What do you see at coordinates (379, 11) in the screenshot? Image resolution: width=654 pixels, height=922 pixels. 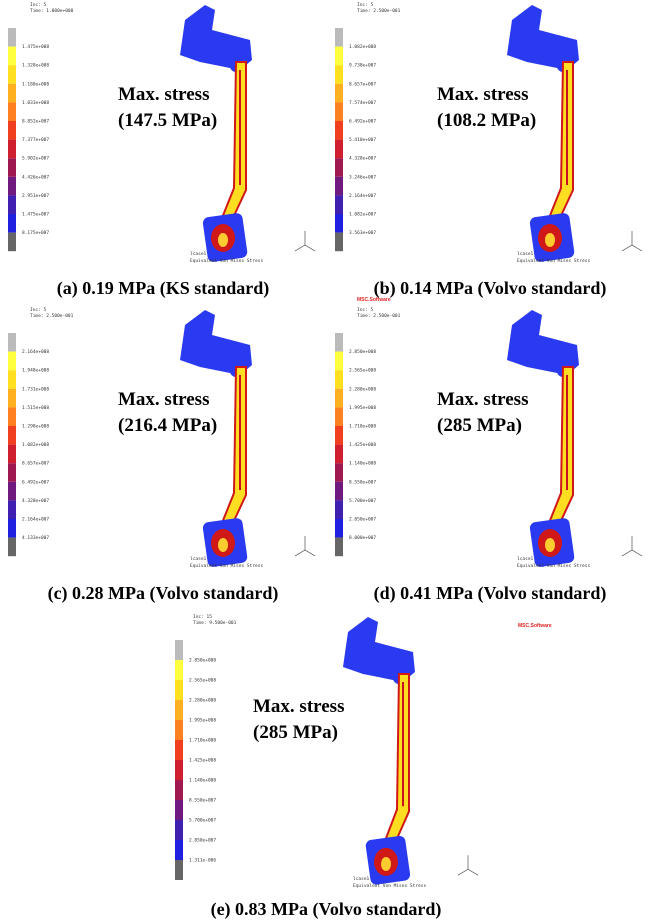 I see `time-label: Time: 2.500e-001` at bounding box center [379, 11].